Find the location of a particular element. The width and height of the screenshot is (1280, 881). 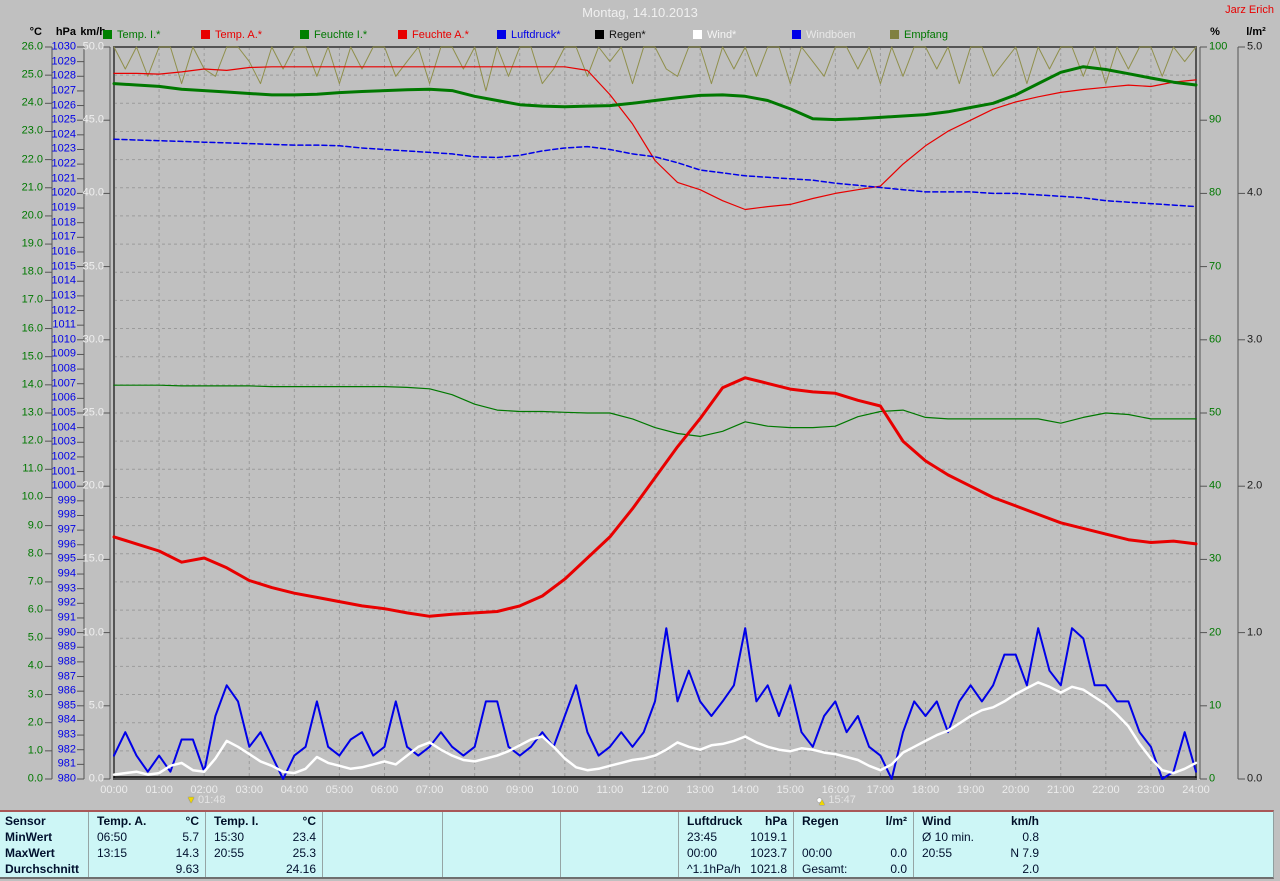

legend-item-luftdruck: Luftdruck* is located at coordinates (529, 35).